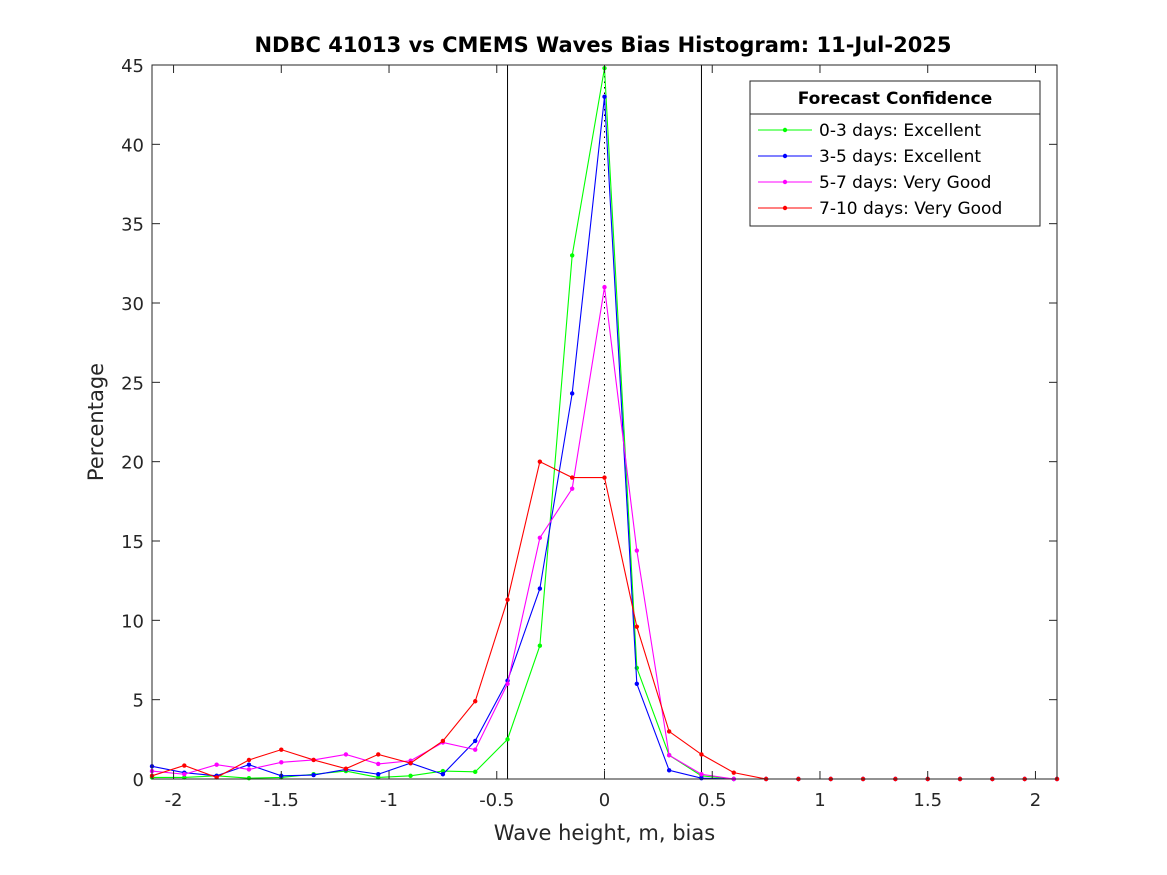 This screenshot has height=875, width=1167. I want to click on y-tick-label: 45, so click(132, 66).